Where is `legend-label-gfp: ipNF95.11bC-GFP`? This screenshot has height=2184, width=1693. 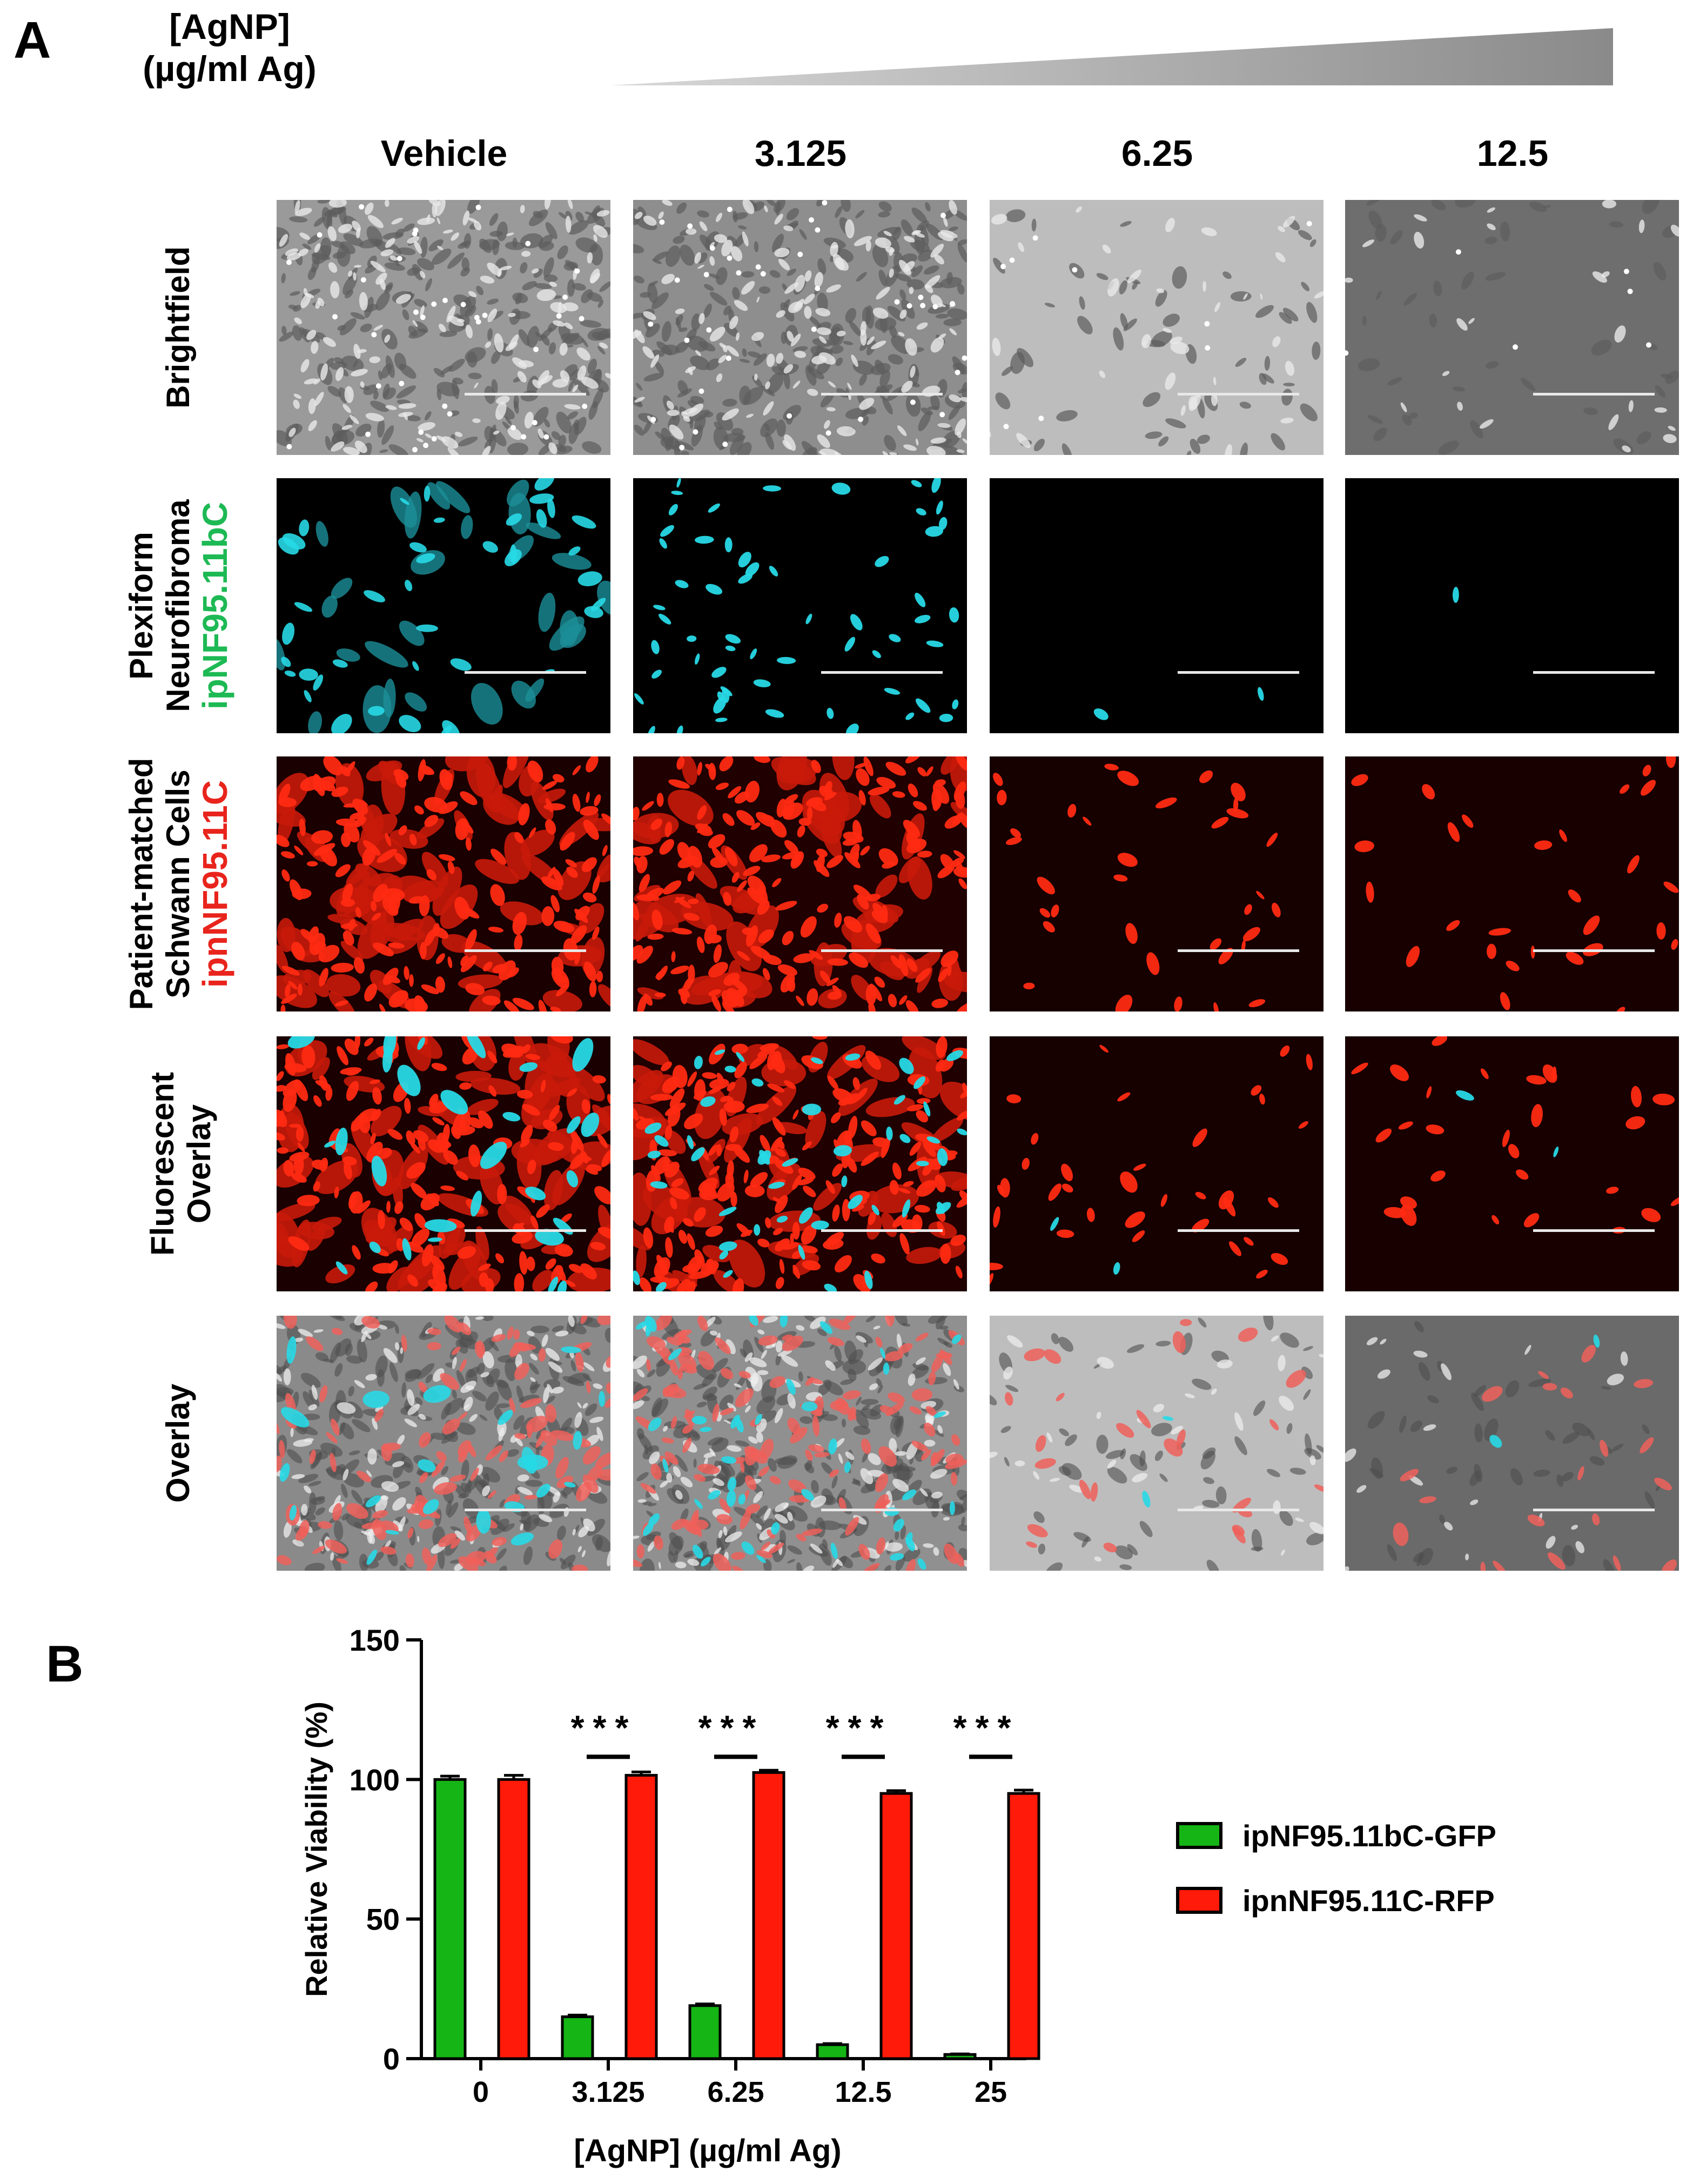 legend-label-gfp: ipNF95.11bC-GFP is located at coordinates (1369, 1836).